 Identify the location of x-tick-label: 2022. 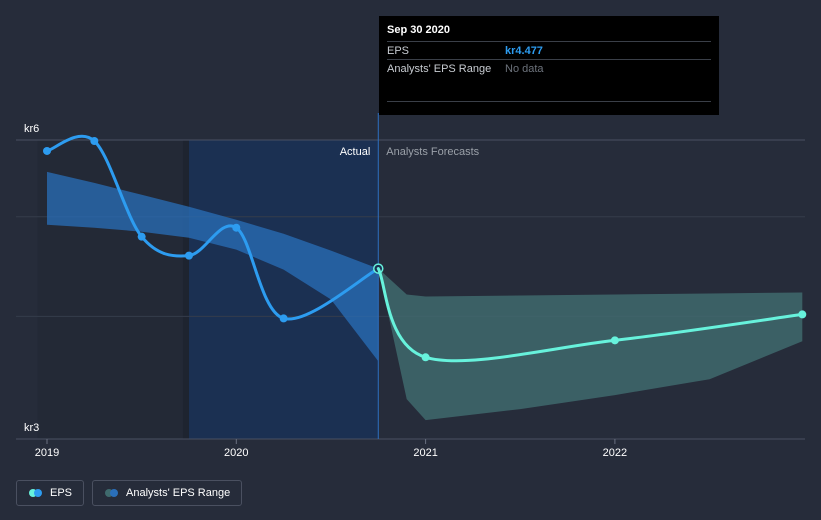
(615, 453).